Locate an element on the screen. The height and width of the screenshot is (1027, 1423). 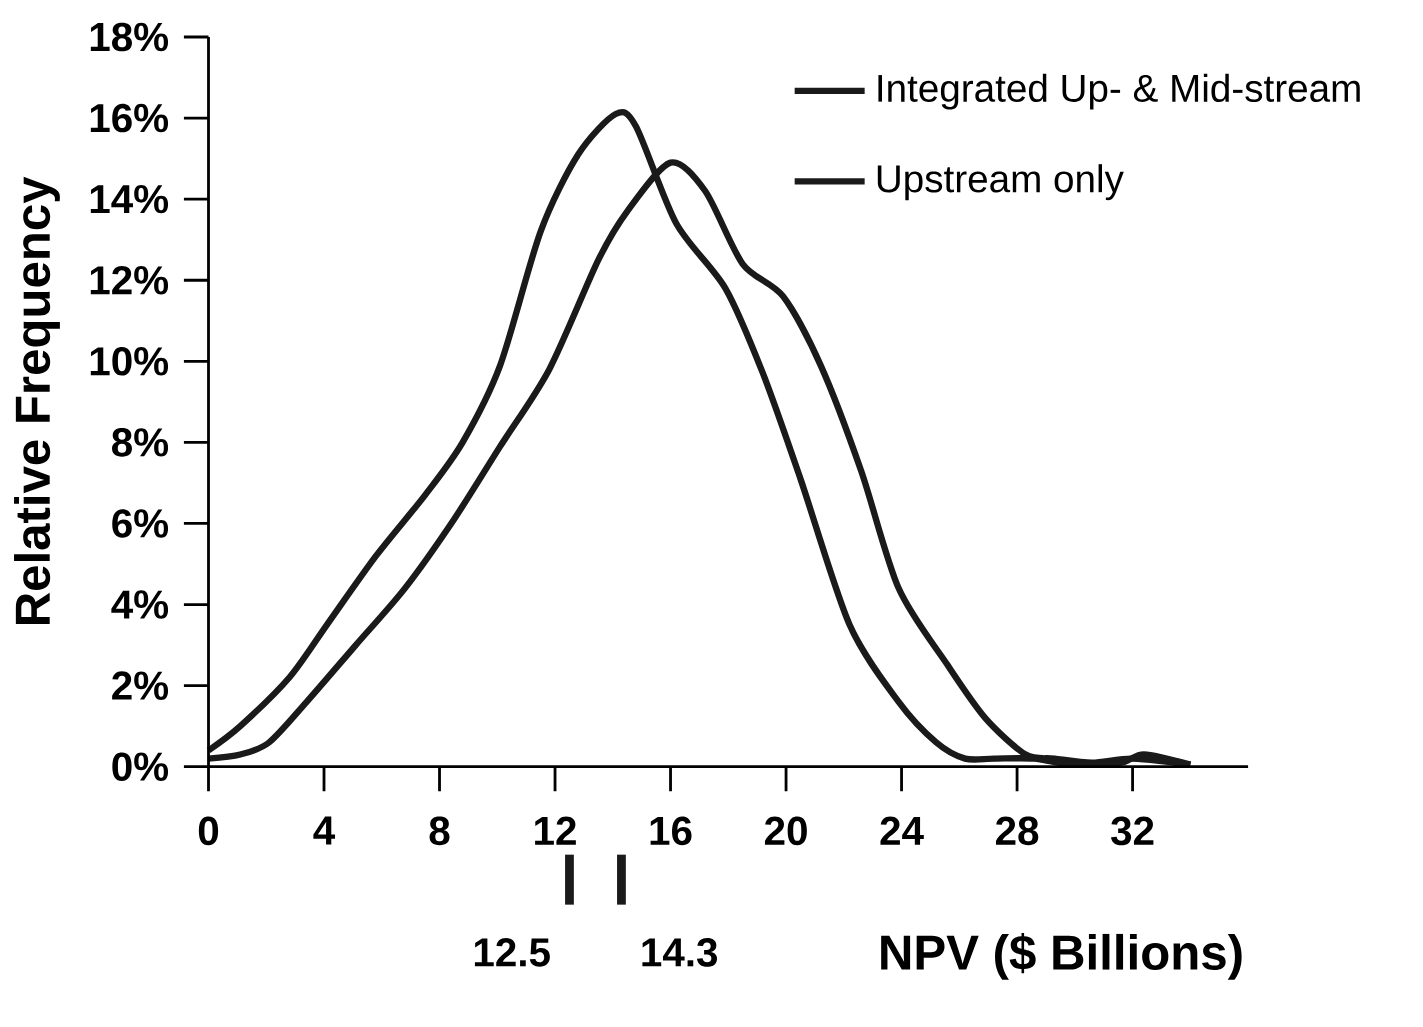
x-tick-label: 12 is located at coordinates (555, 830).